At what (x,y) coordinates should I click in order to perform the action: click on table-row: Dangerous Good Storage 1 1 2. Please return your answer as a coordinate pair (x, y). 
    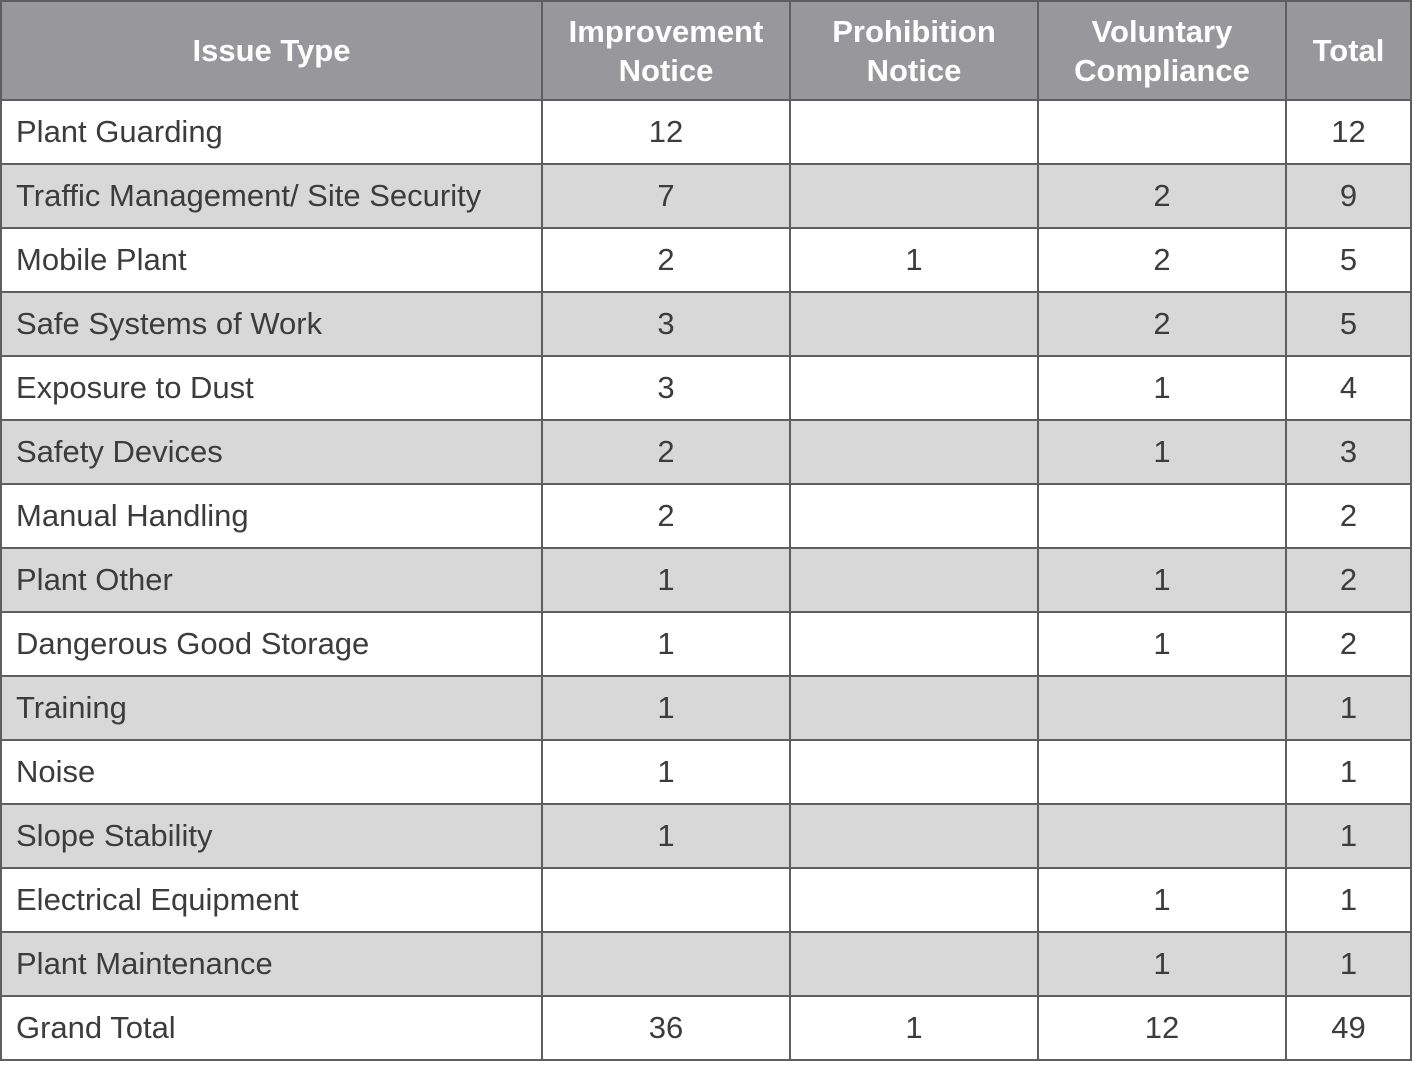
    Looking at the image, I should click on (706, 644).